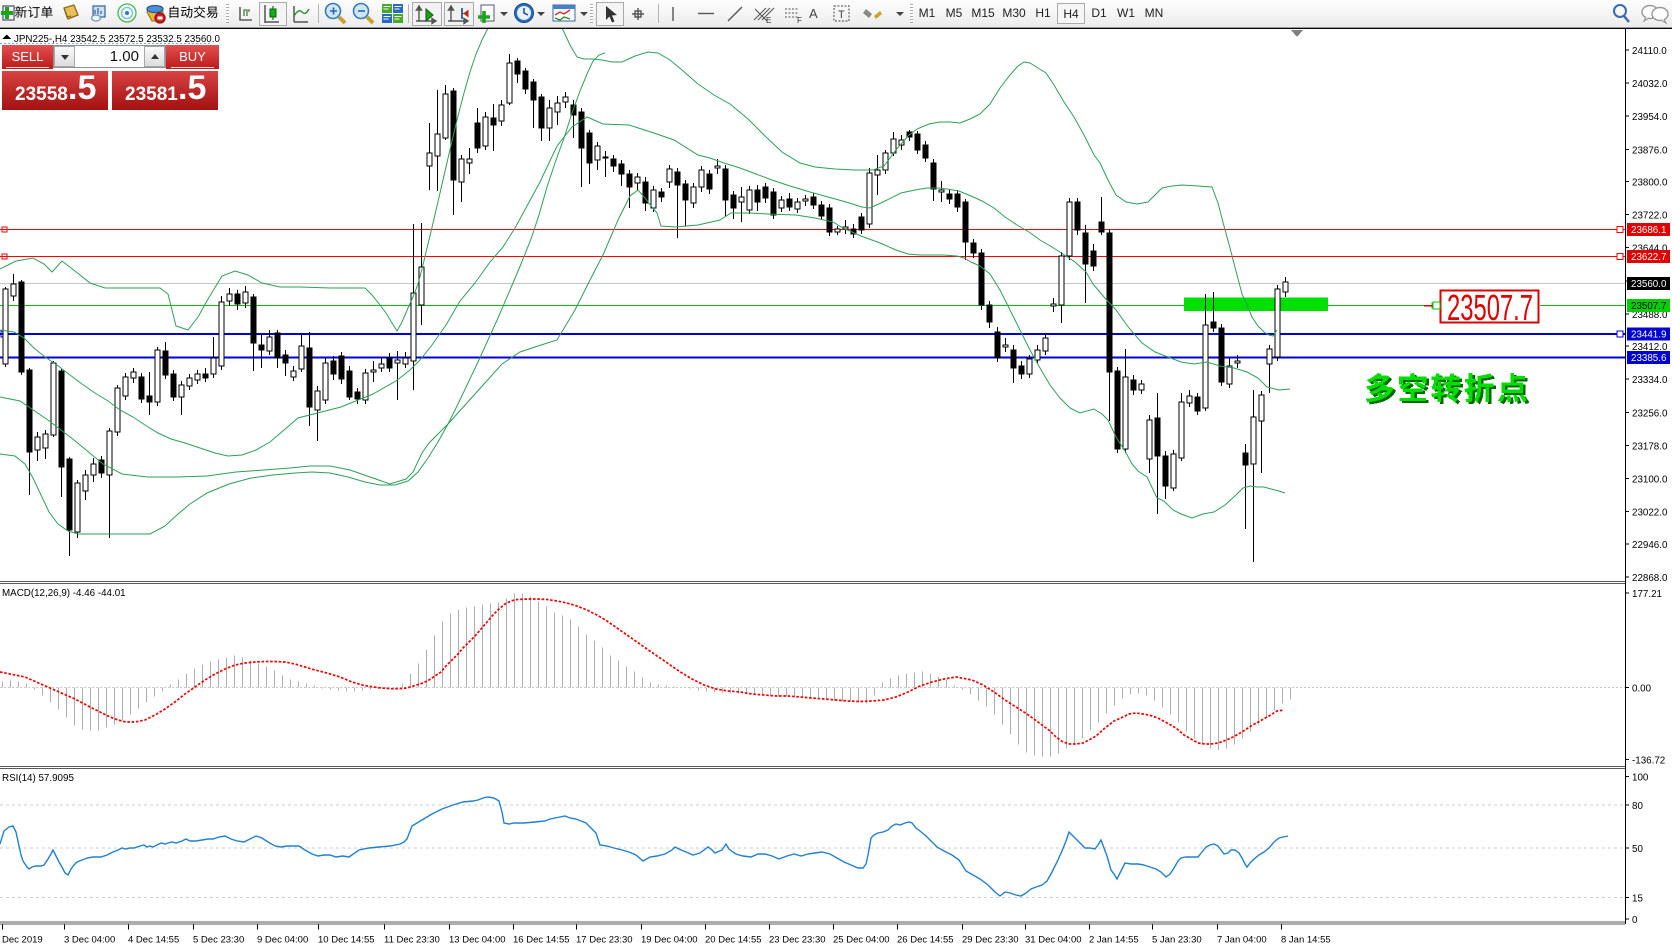 The image size is (1672, 949). Describe the element at coordinates (477, 940) in the screenshot. I see `svg-text: 13 Dec 04:00` at that location.